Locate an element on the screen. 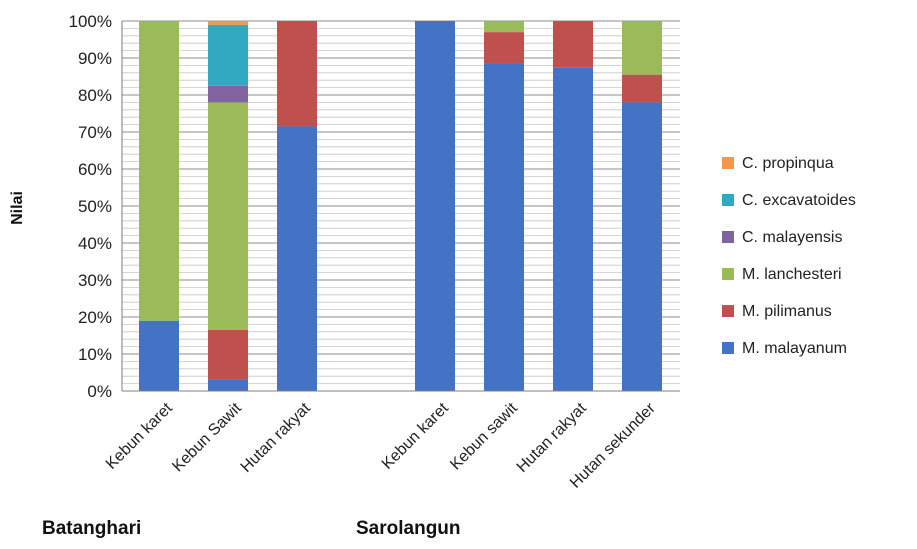 The image size is (917, 549). y-tick-label: 80% is located at coordinates (95, 95).